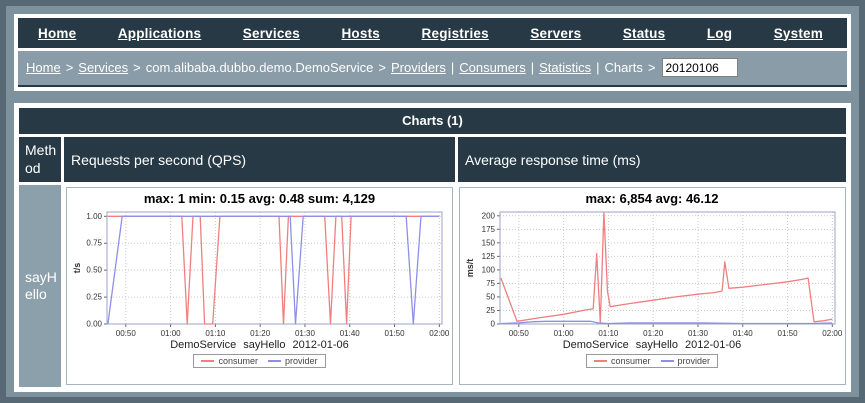  Describe the element at coordinates (418, 67) in the screenshot. I see `breadcrumb-link-providers: Providers` at that location.